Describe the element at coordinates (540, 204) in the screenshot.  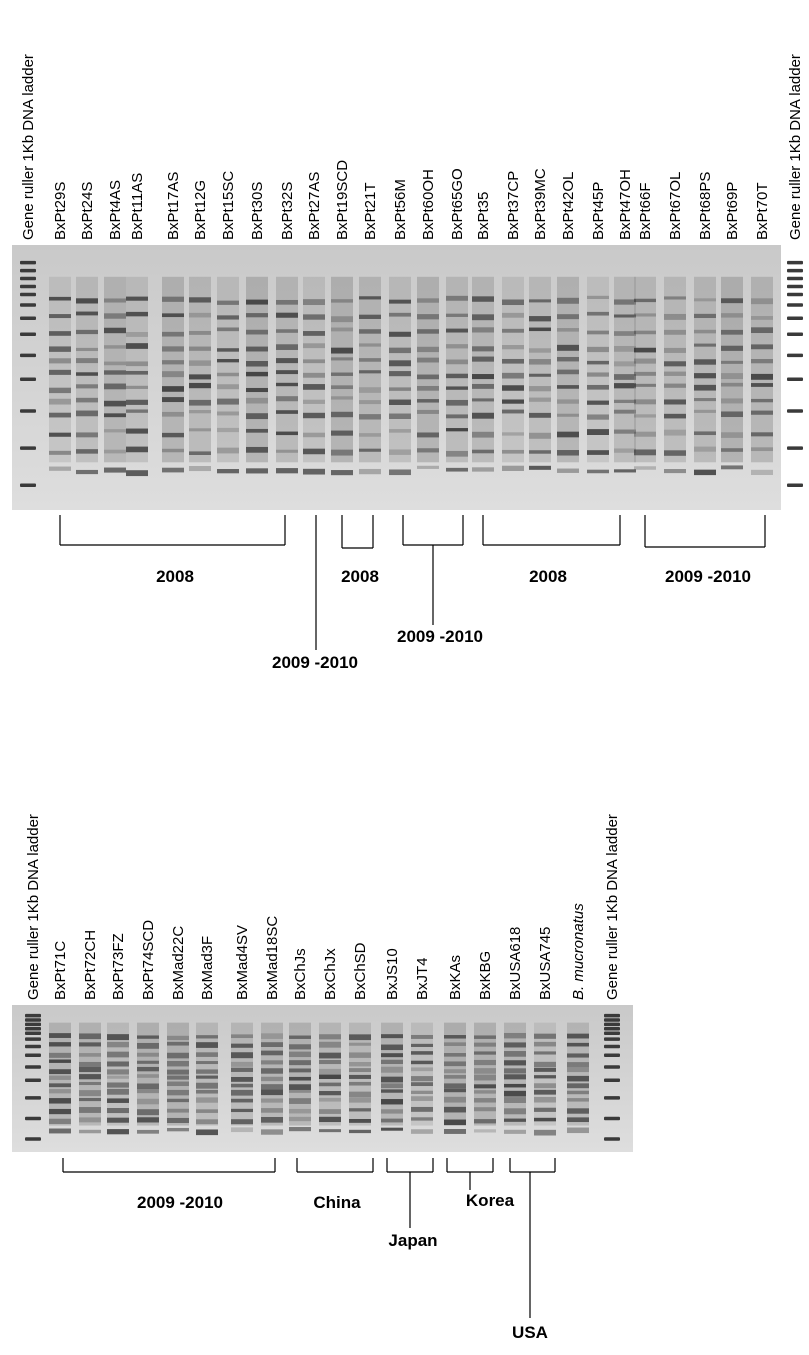
I see `lane-label: BxPt39MC` at that location.